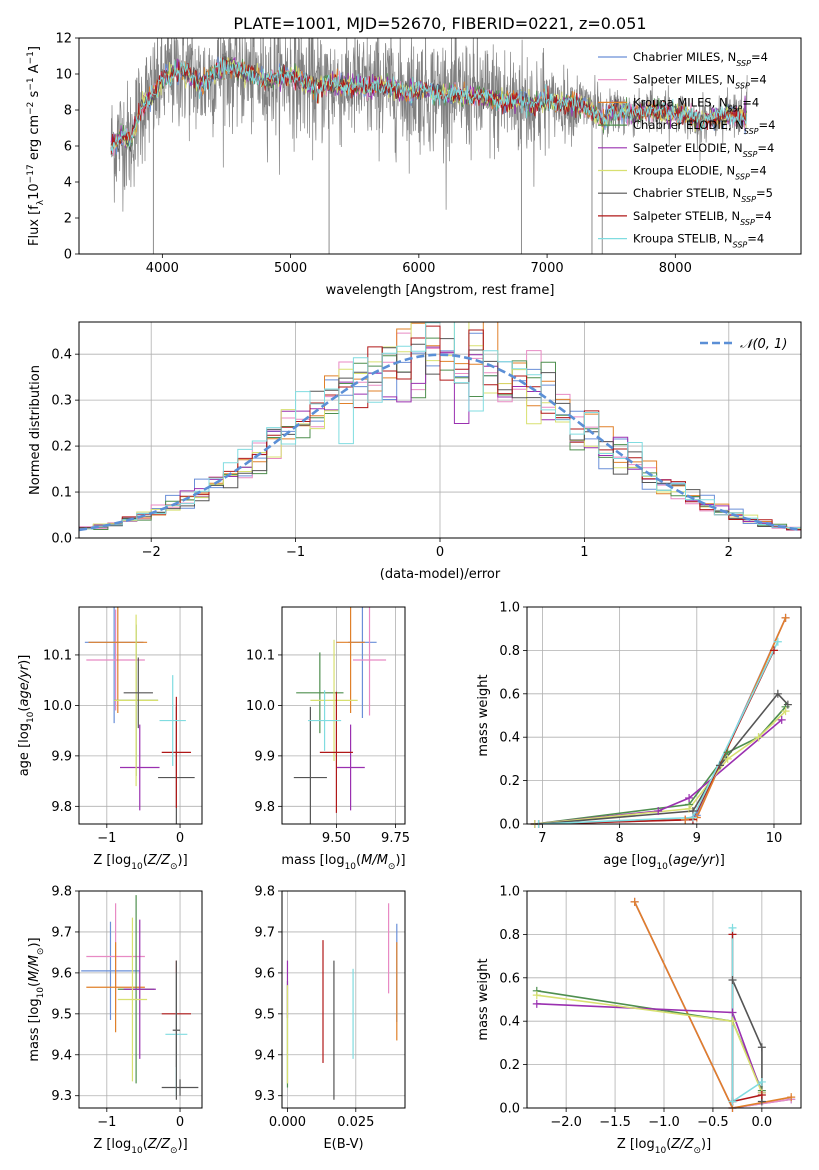  What do you see at coordinates (704, 127) in the screenshot?
I see `legend-label: Chabrier ELODIE, NSSP=4` at bounding box center [704, 127].